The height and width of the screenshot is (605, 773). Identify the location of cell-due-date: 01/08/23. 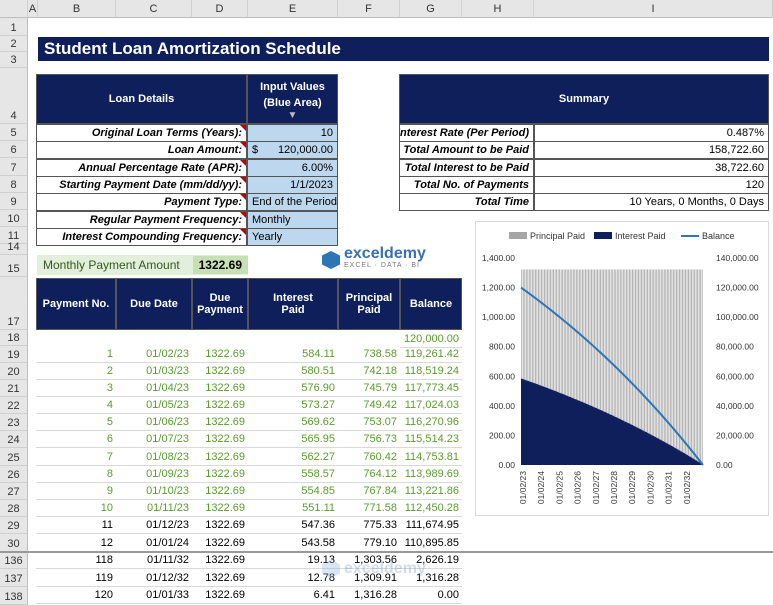
(154, 457).